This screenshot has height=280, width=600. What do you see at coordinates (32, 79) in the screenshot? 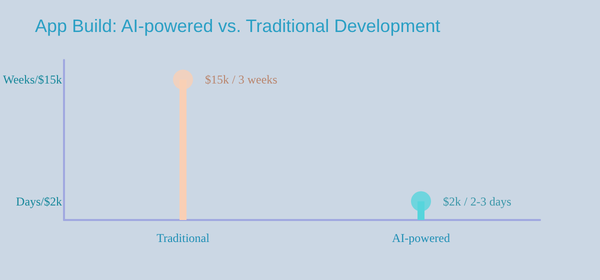
I see `y-tick-label: Weeks/$15k` at bounding box center [32, 79].